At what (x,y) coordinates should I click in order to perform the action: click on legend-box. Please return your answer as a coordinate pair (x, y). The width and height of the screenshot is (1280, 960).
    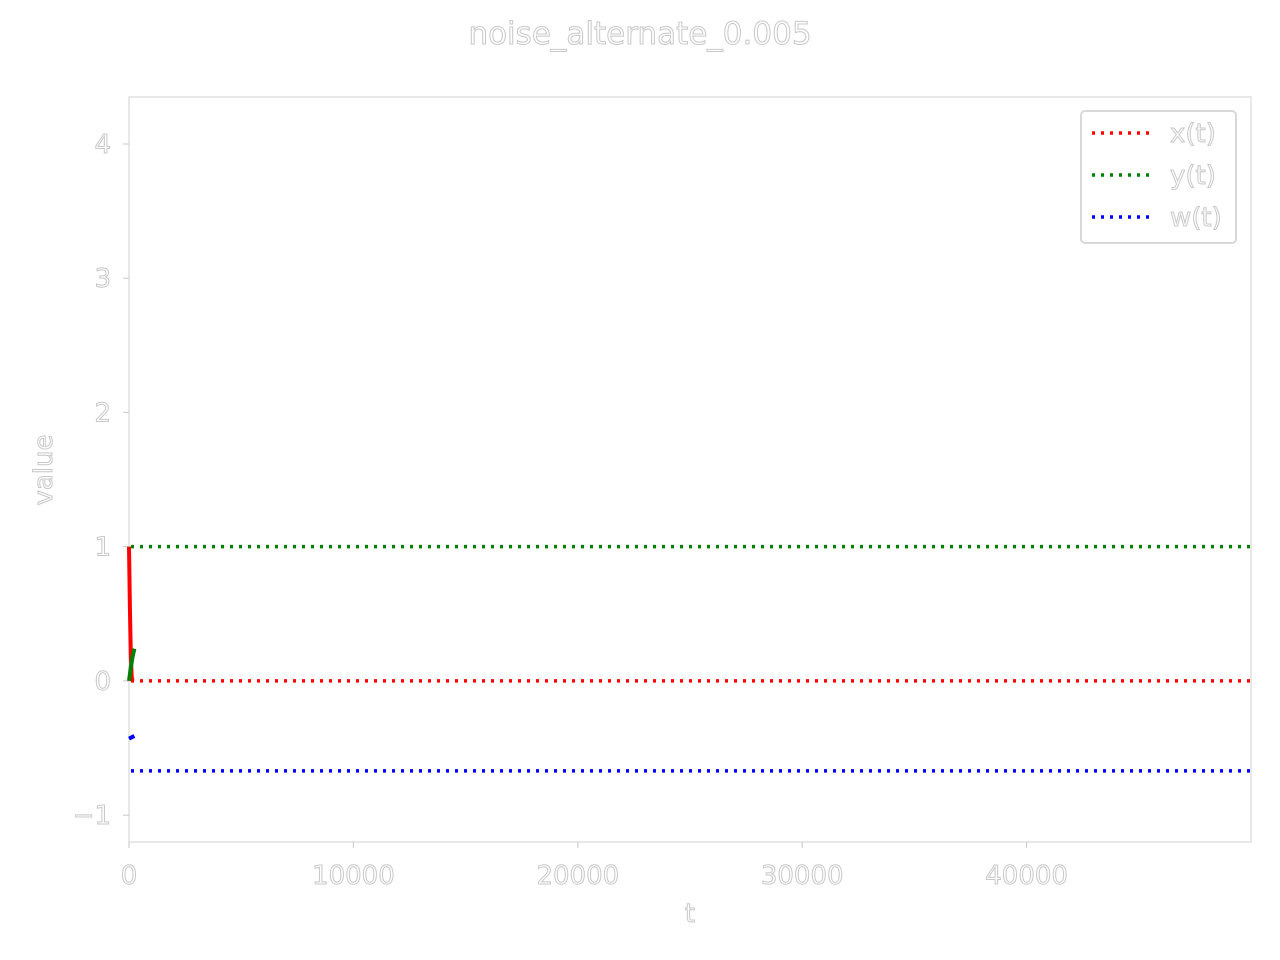
    Looking at the image, I should click on (1158, 177).